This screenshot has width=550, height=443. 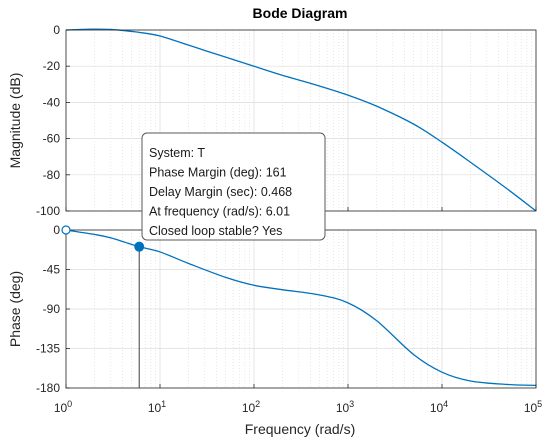 I want to click on x-tick-label: 10³, so click(x=345, y=407).